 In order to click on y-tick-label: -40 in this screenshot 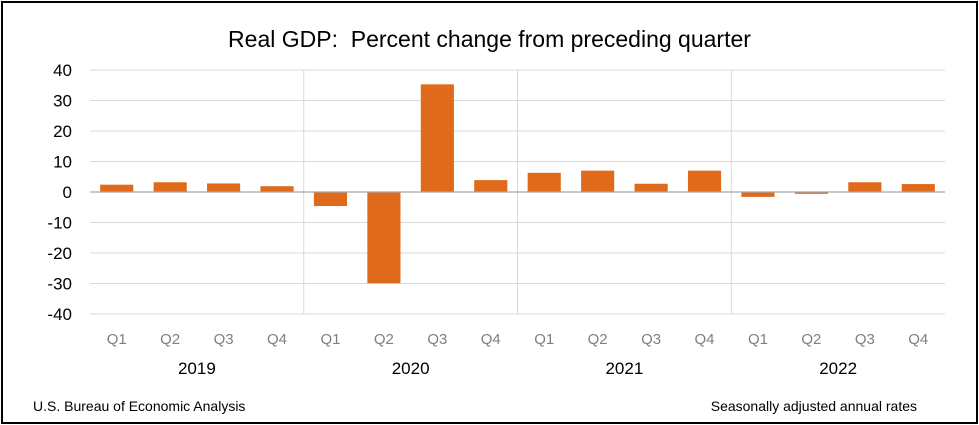, I will do `click(59, 314)`.